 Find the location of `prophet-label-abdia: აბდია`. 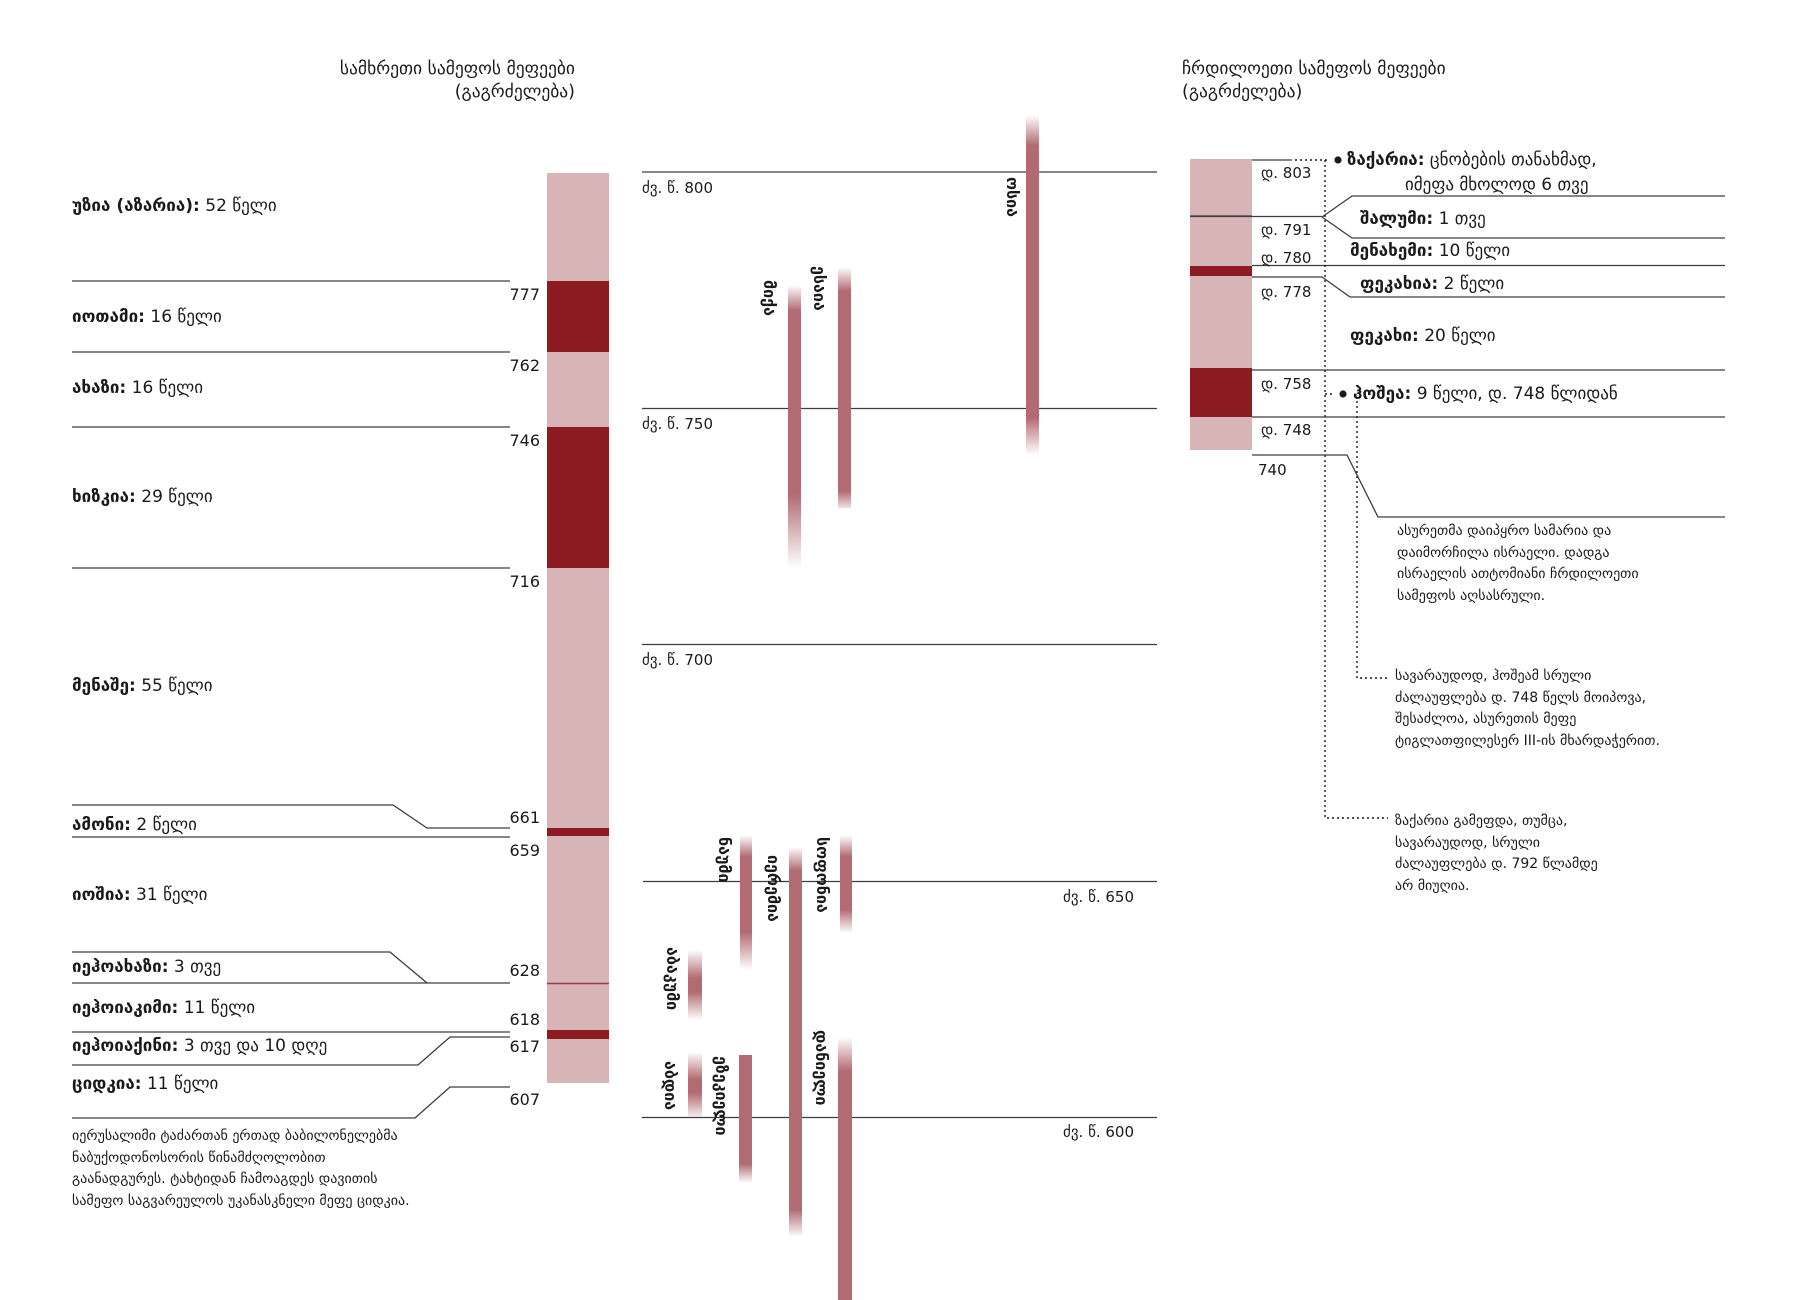

prophet-label-abdia: აბდია is located at coordinates (670, 1086).